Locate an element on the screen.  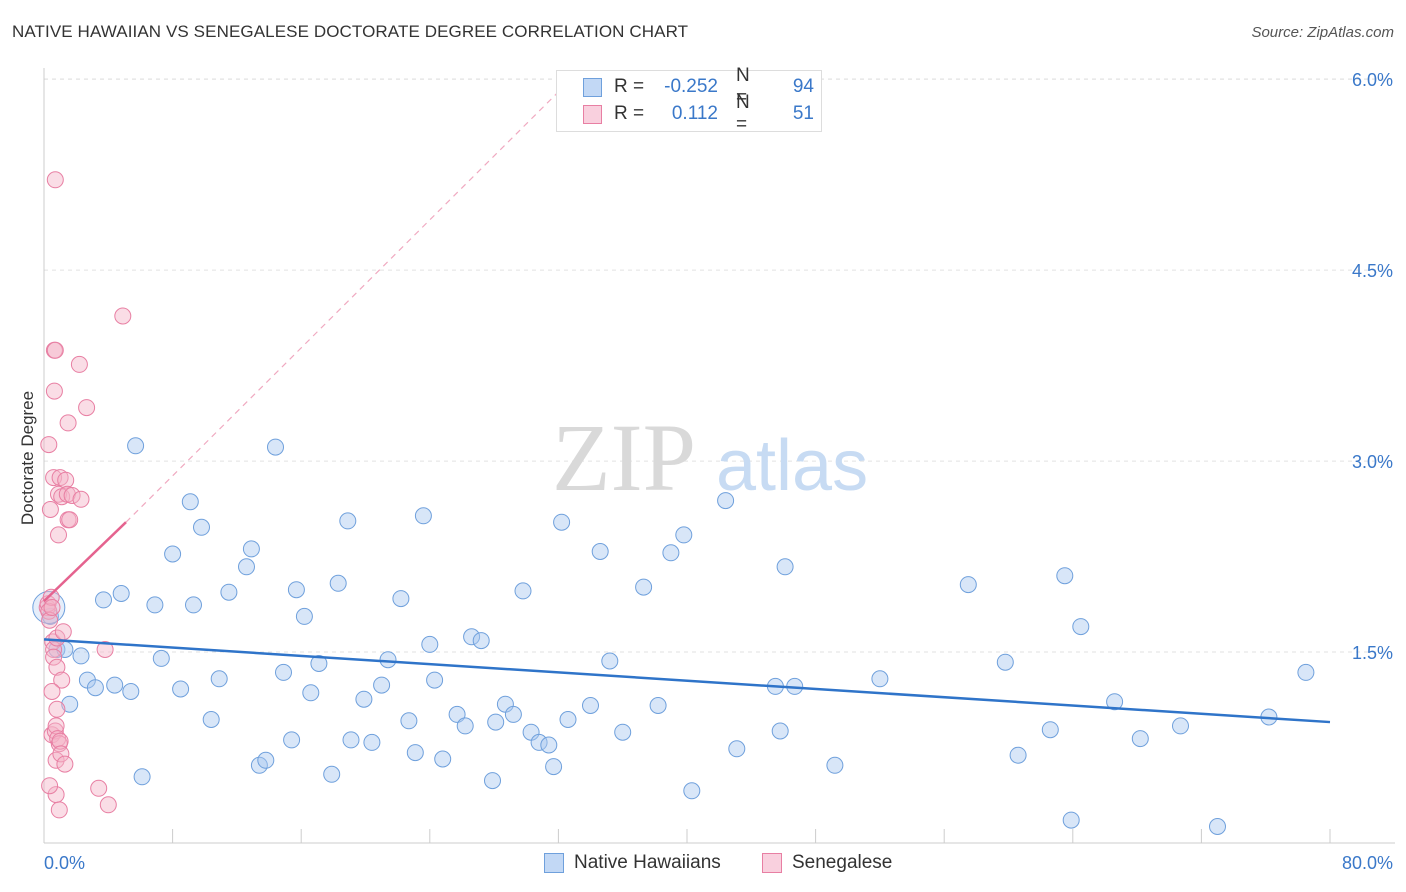
bottom-legend-native-hawaiians: Native Hawaiians is located at coordinates (632, 863).